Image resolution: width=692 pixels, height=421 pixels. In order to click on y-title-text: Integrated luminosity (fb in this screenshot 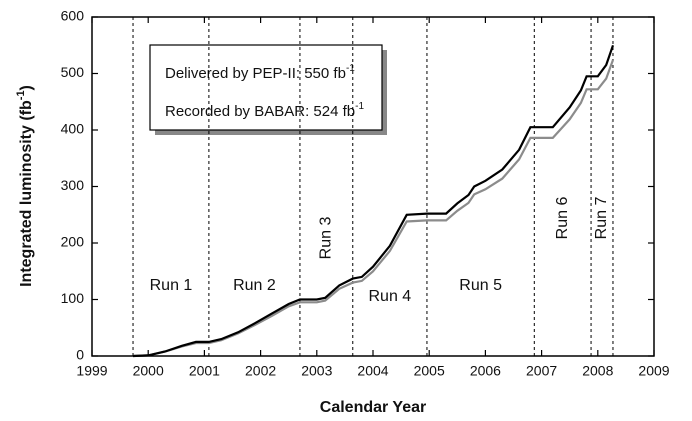, I will do `click(26, 193)`.